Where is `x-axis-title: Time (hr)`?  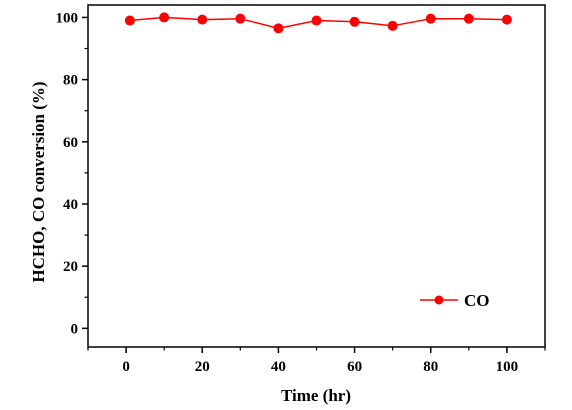
x-axis-title: Time (hr) is located at coordinates (316, 395).